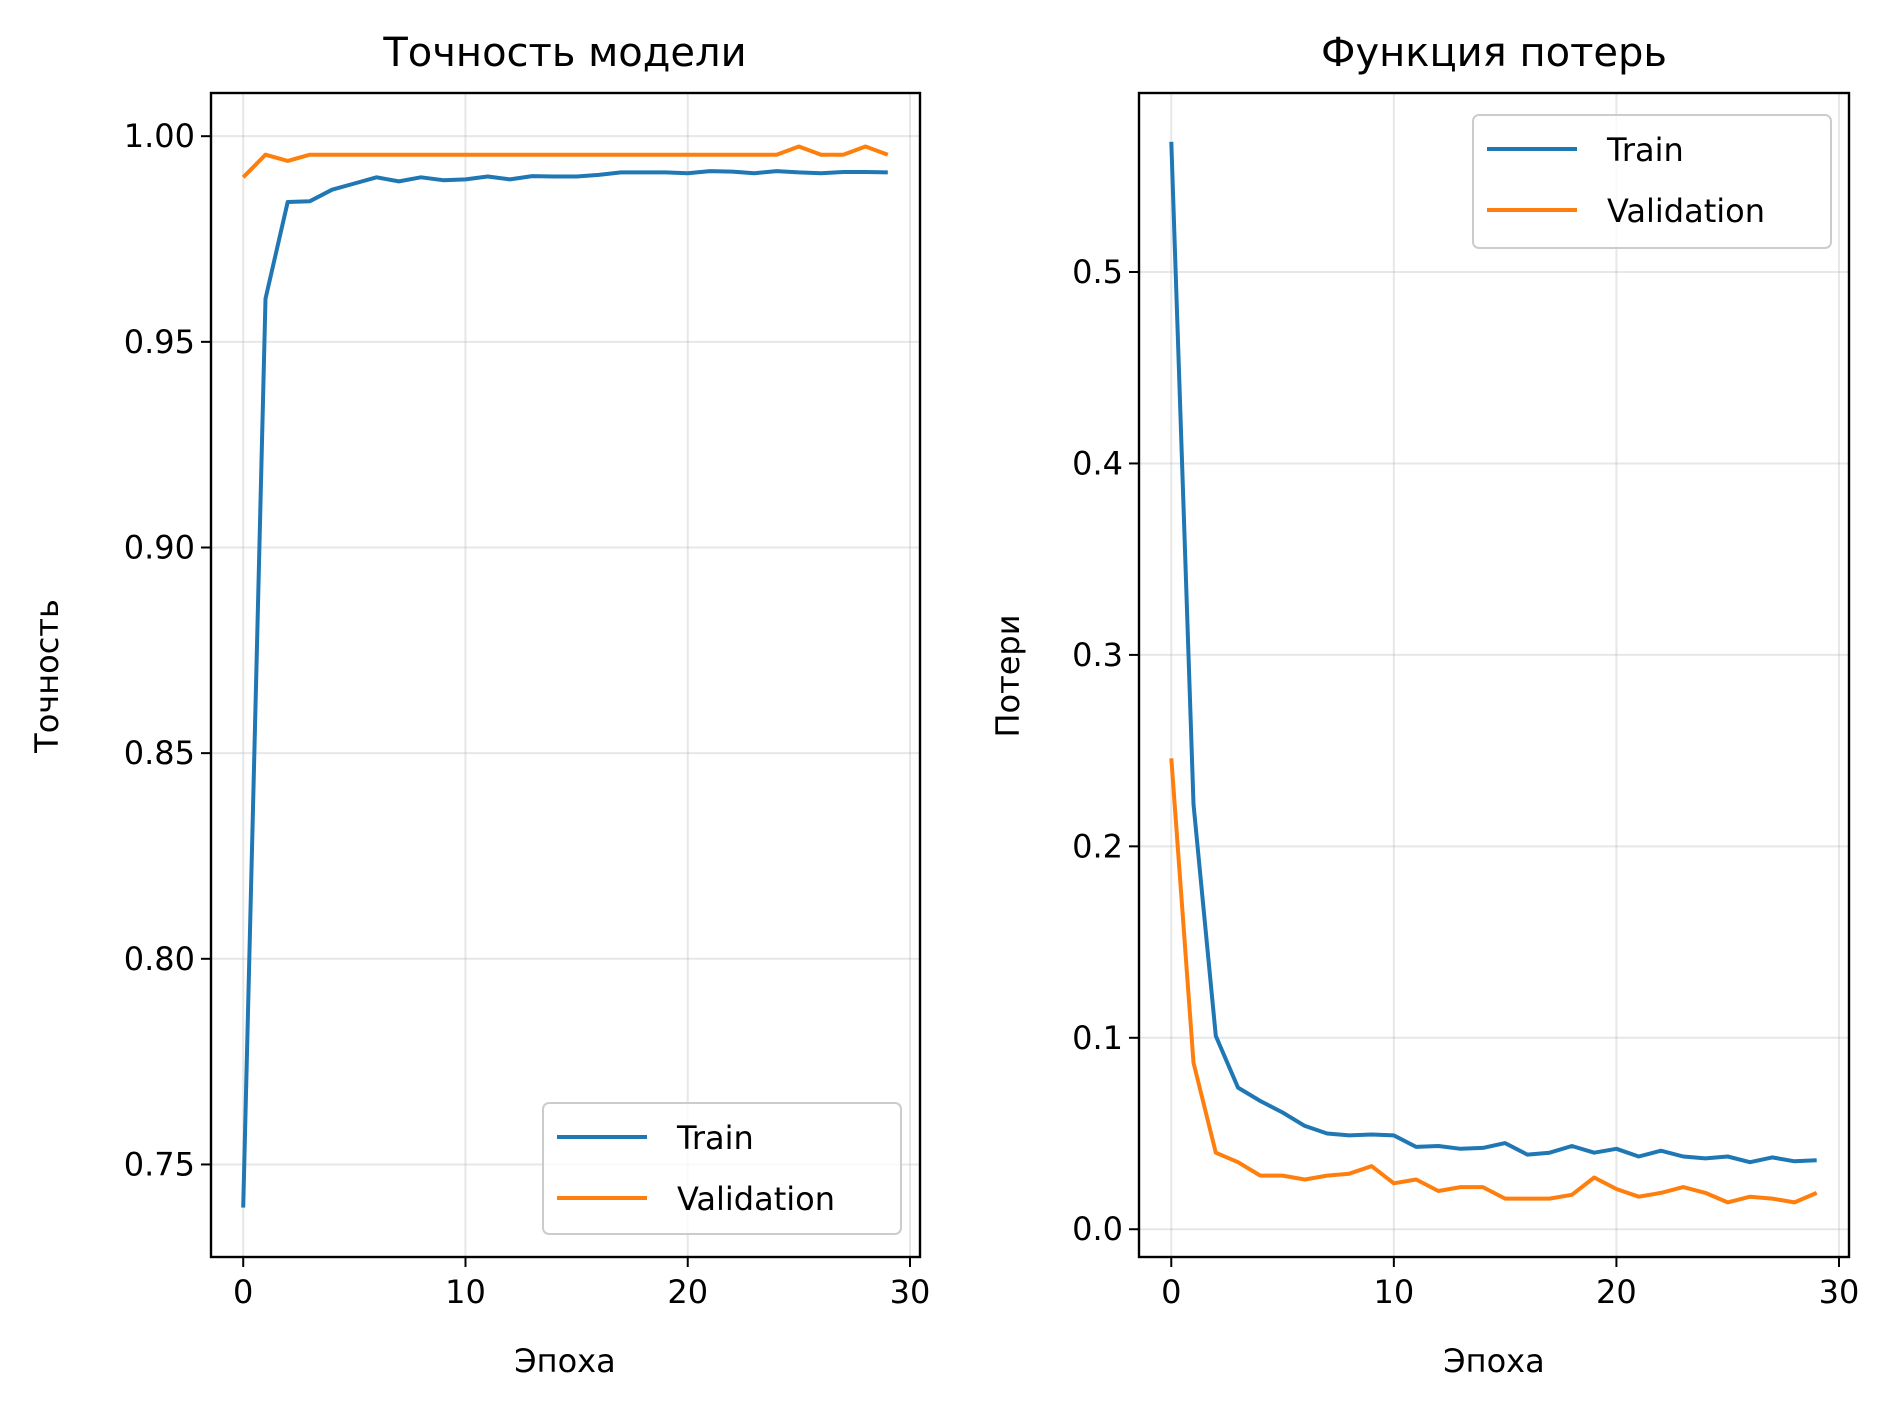 The width and height of the screenshot is (1887, 1408). I want to click on accuracy-y-tick-label: 0.85, so click(159, 753).